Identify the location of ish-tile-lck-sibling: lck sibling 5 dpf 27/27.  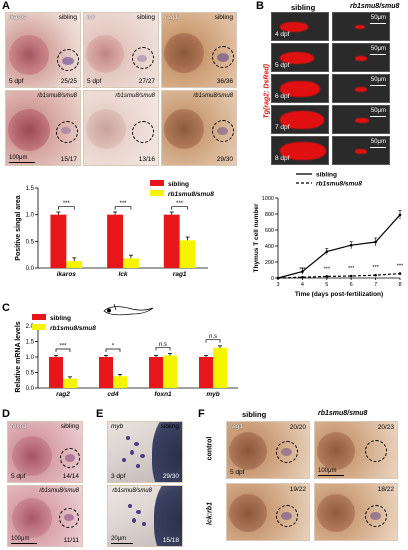
(121, 50).